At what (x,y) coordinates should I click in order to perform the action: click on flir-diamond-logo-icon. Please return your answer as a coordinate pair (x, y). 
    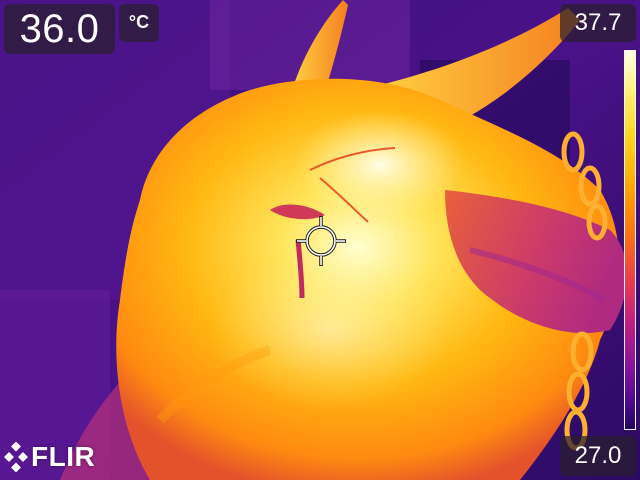
    Looking at the image, I should click on (16, 457).